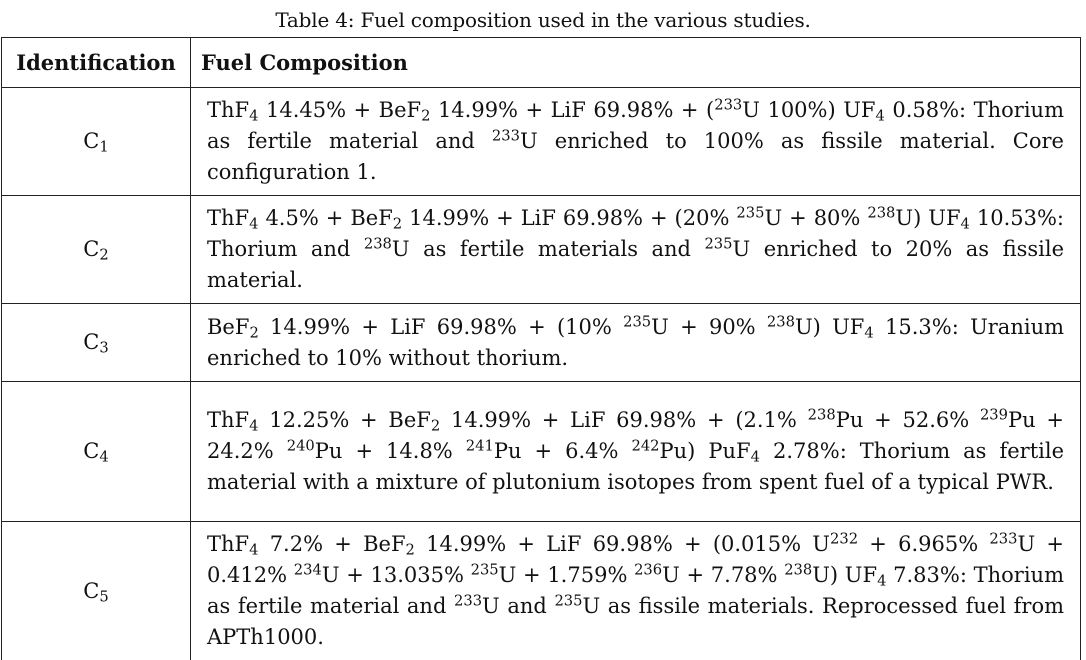  I want to click on composition-text: 14.99% + LiF 69.98% + (, so click(572, 110).